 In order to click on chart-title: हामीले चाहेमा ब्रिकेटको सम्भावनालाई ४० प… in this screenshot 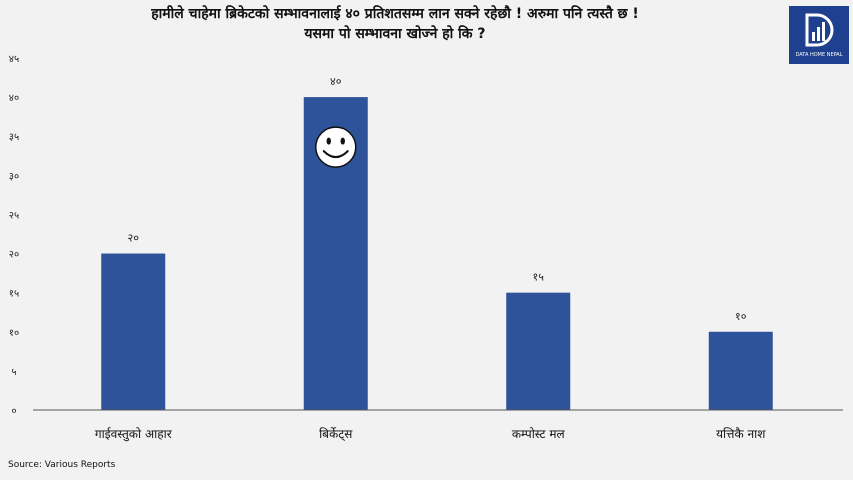, I will do `click(395, 24)`.